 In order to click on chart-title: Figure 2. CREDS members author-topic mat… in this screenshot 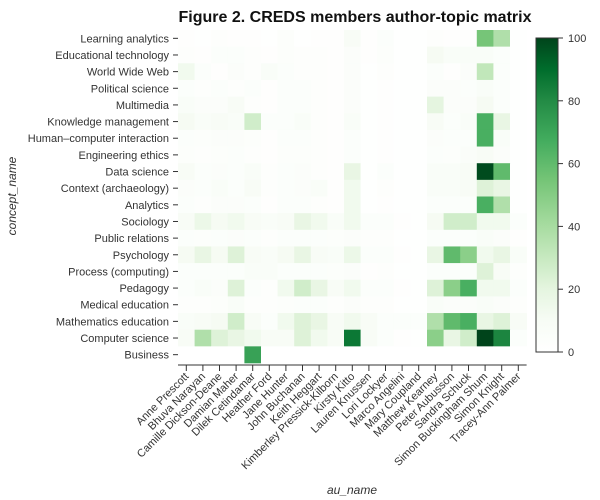, I will do `click(355, 17)`.